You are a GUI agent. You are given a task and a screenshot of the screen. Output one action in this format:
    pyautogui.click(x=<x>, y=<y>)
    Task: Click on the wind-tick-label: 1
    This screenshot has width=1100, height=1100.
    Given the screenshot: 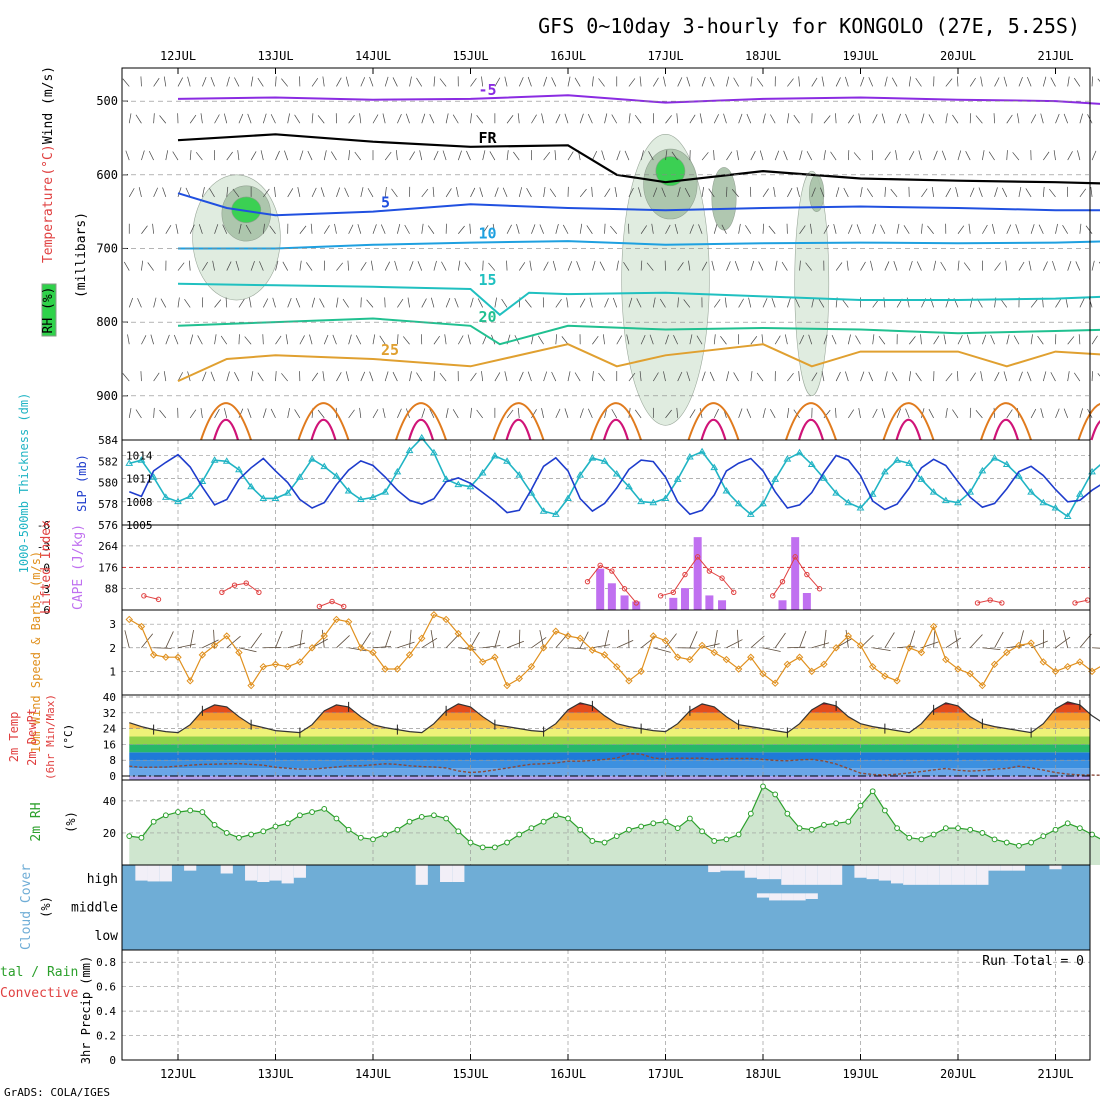 What is the action you would take?
    pyautogui.click(x=112, y=671)
    